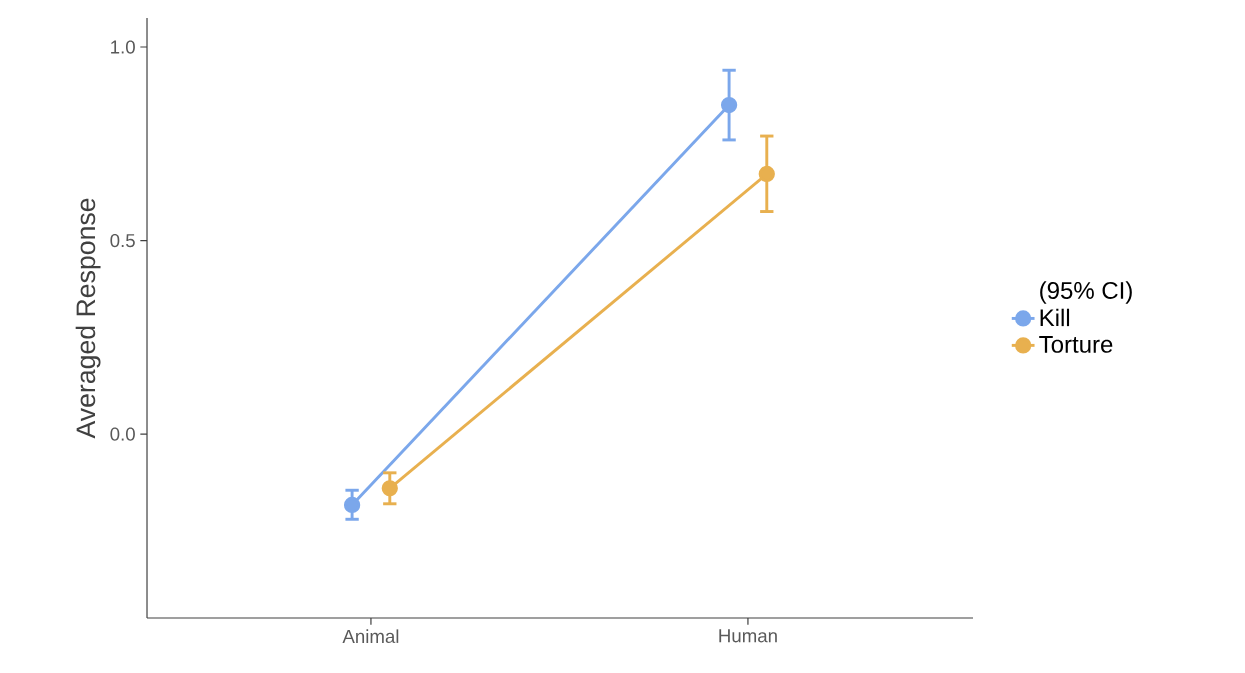  What do you see at coordinates (1055, 317) in the screenshot?
I see `legend-label: Kill` at bounding box center [1055, 317].